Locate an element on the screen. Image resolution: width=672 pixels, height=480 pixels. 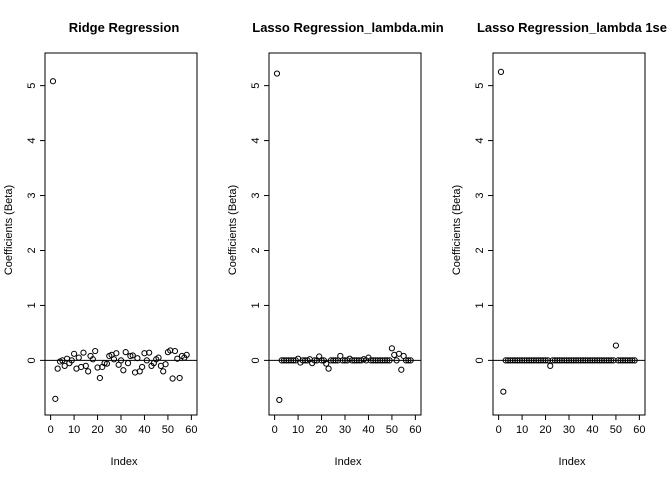
x-tick-label: 0 is located at coordinates (51, 430).